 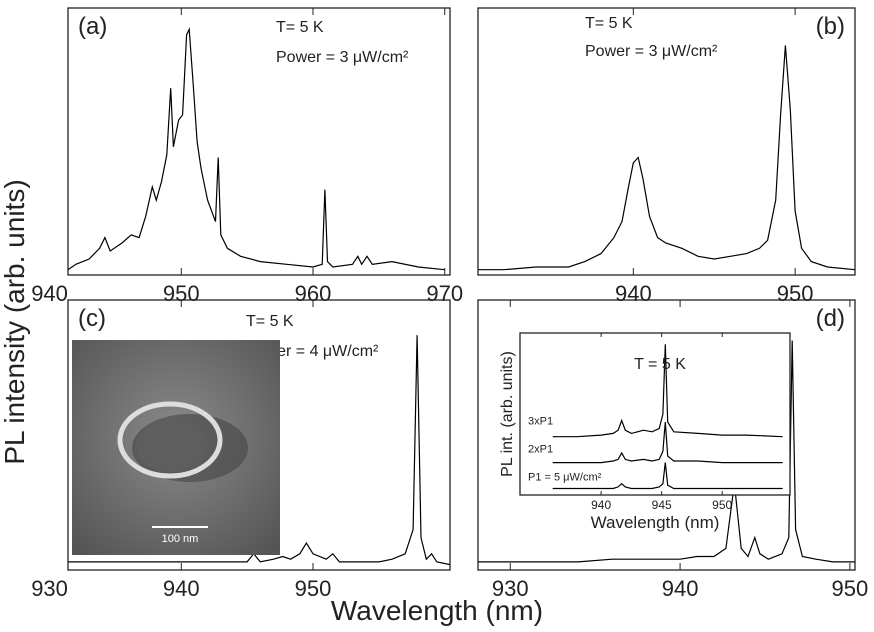 I want to click on sem-image: 100 nm, so click(x=176, y=447).